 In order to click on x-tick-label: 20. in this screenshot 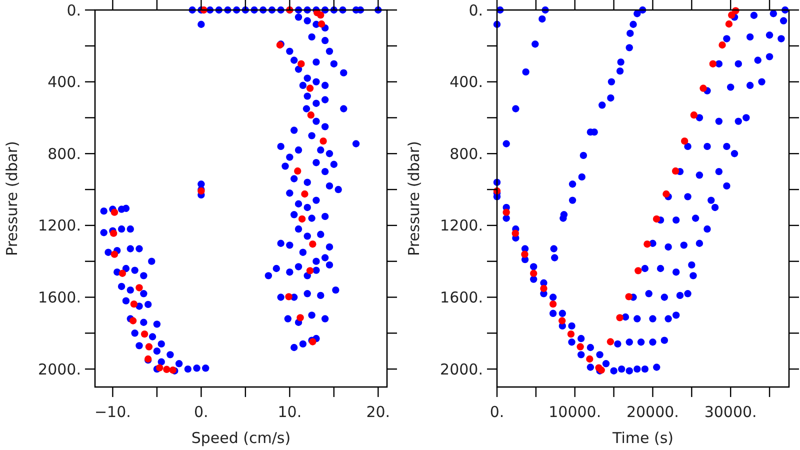, I will do `click(378, 412)`.